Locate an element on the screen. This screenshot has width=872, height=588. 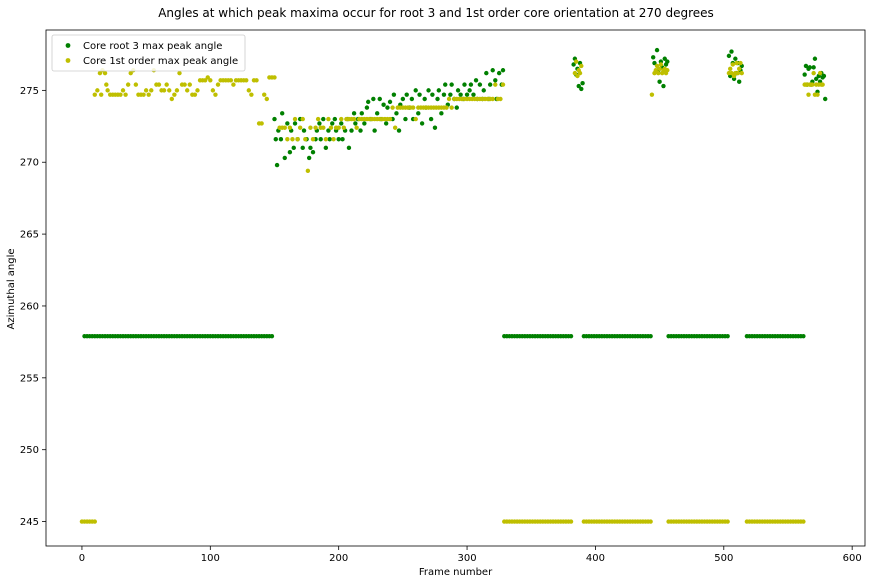
legend-marker-root3 is located at coordinates (68, 45).